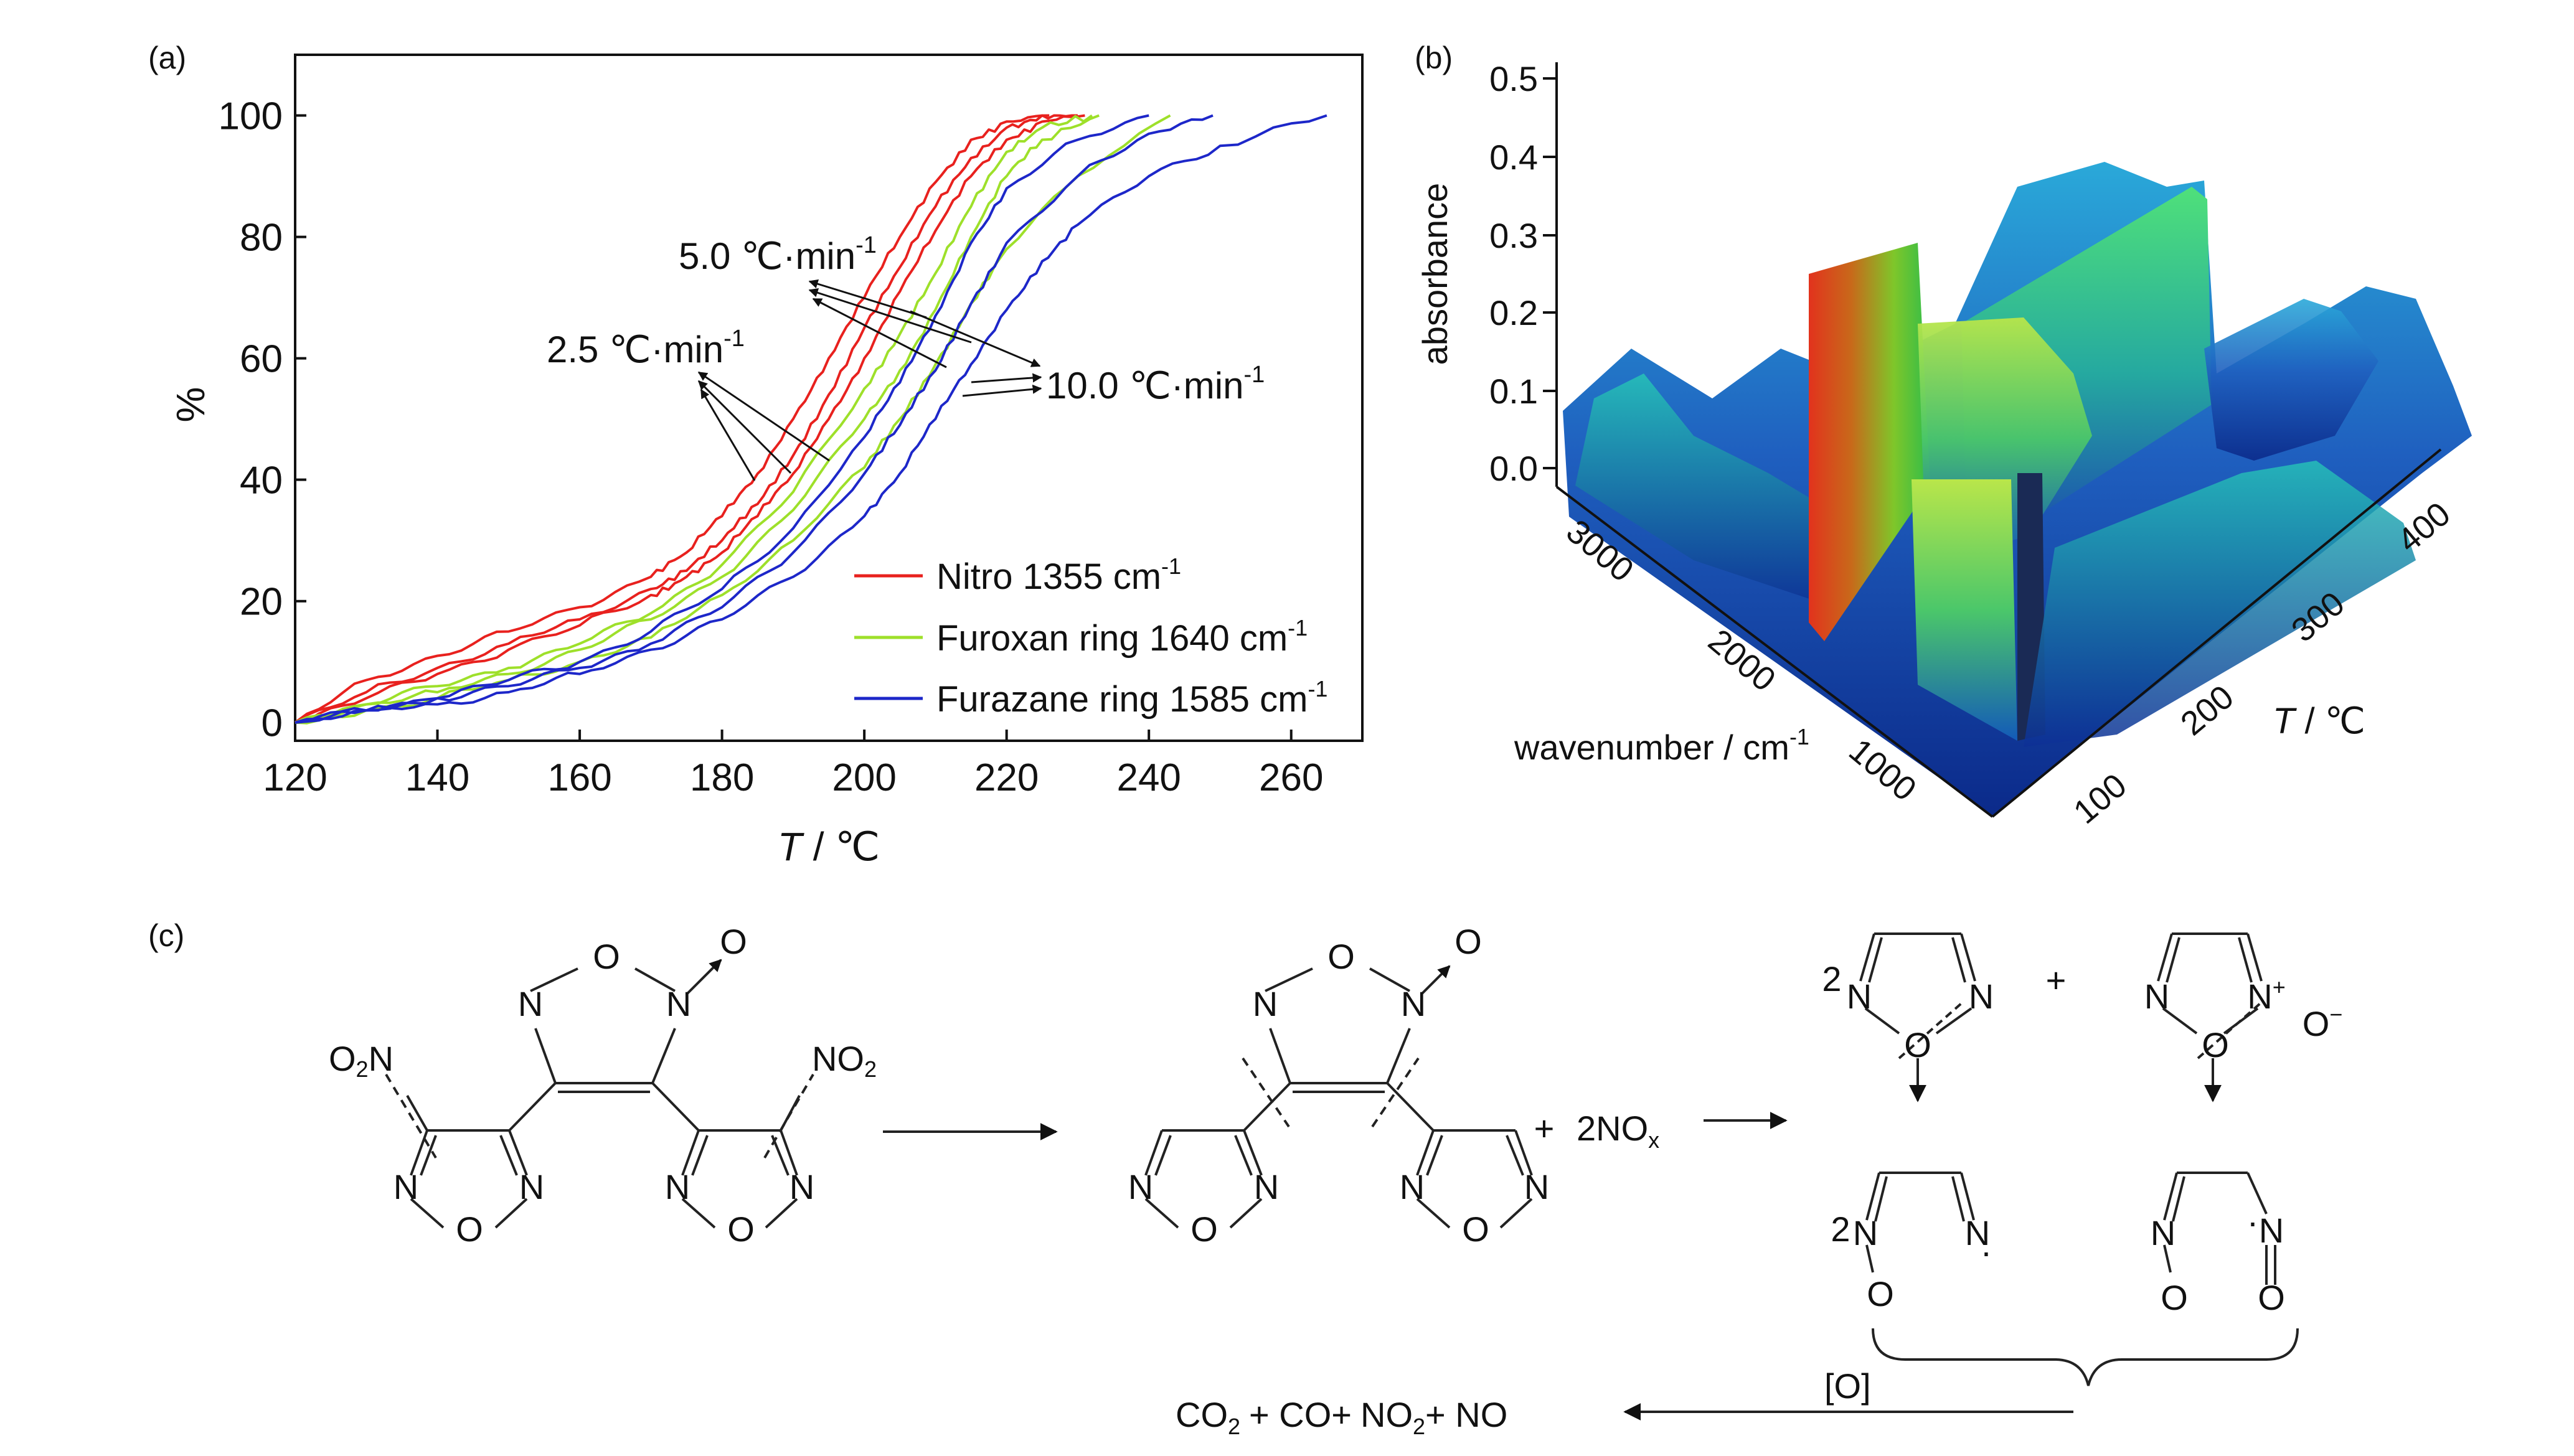 Image resolution: width=2574 pixels, height=1456 pixels. Describe the element at coordinates (864, 777) in the screenshot. I see `x-tick-label: 200` at that location.